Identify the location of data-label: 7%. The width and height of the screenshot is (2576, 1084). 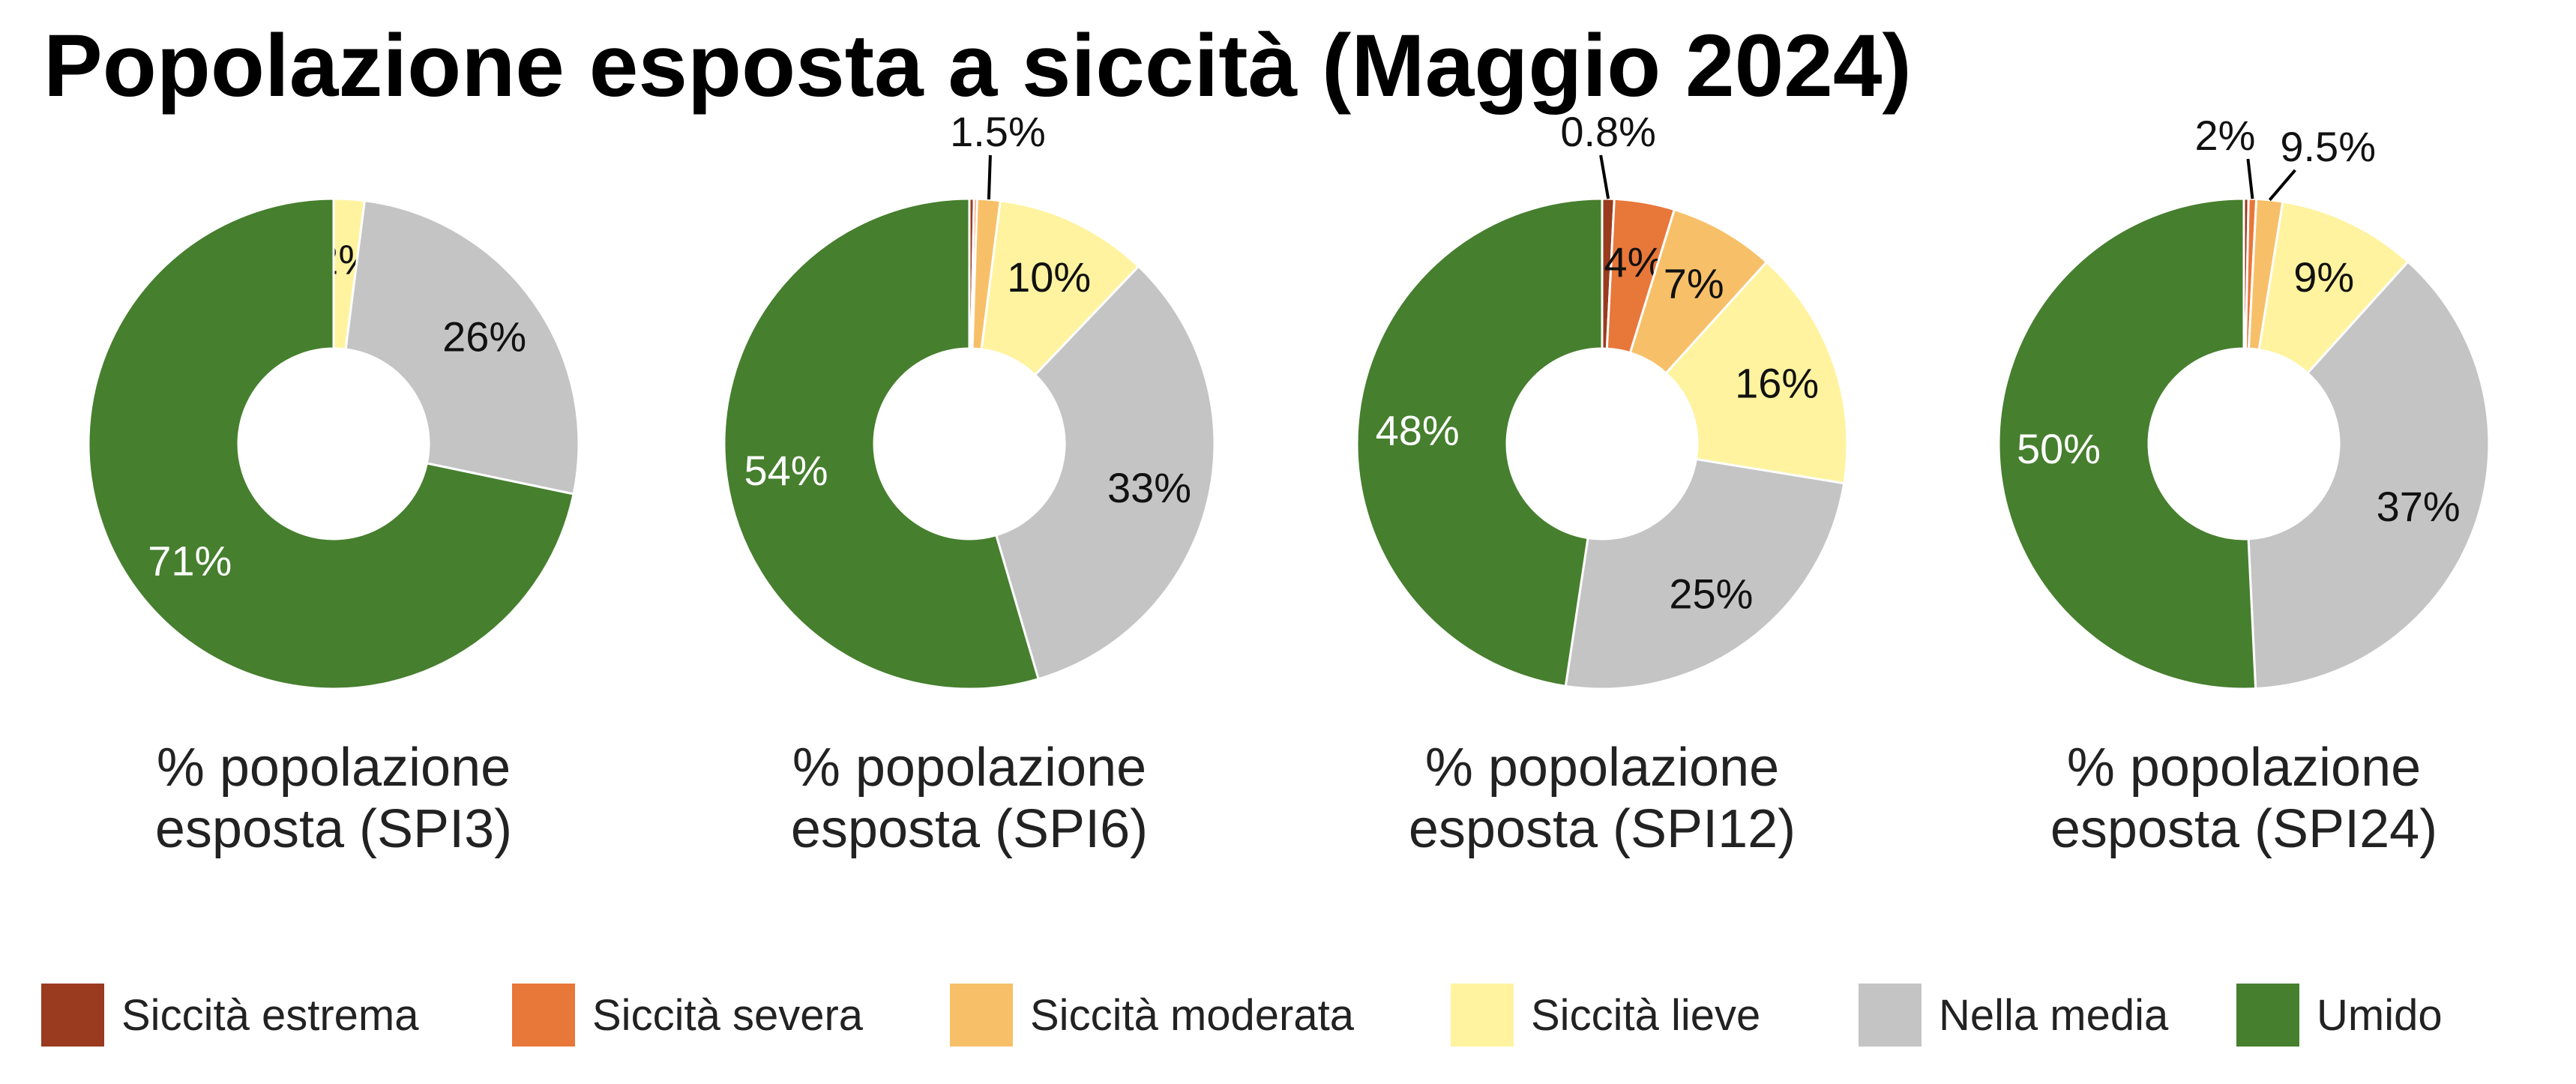
(1694, 283).